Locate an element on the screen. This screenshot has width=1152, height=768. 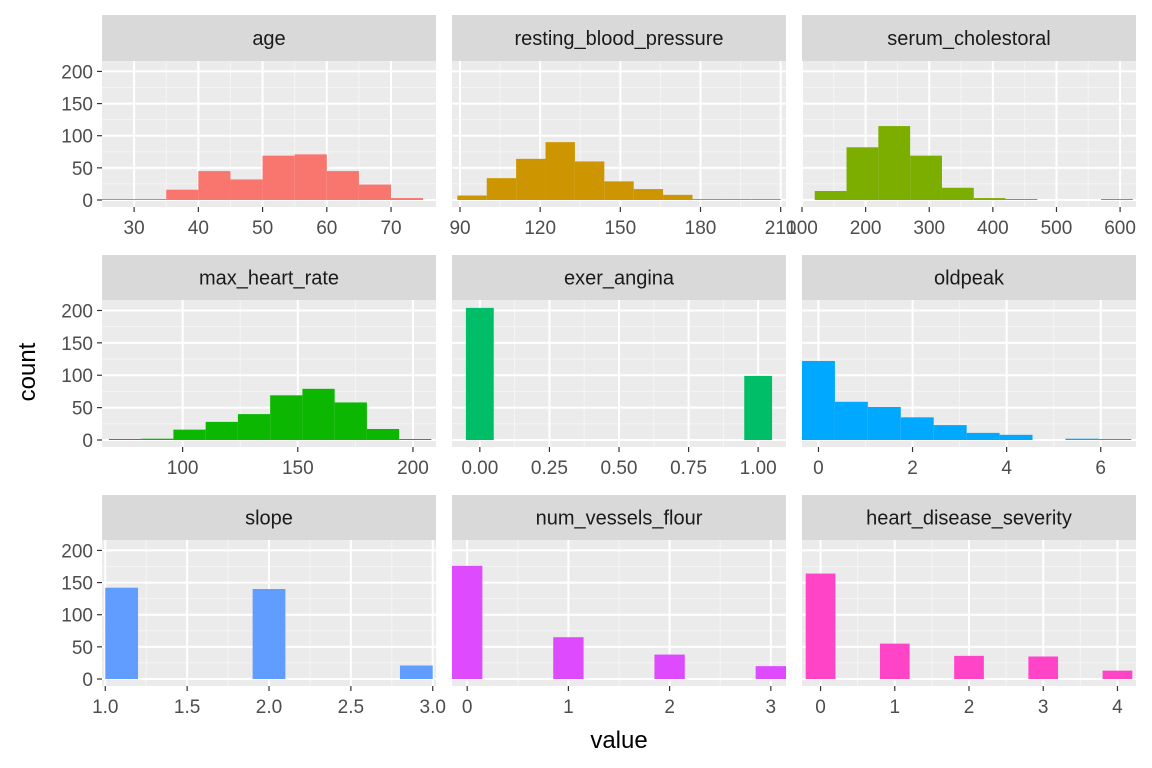
facet-oldpeak: oldpeak 0 2 4 6 is located at coordinates (969, 367).